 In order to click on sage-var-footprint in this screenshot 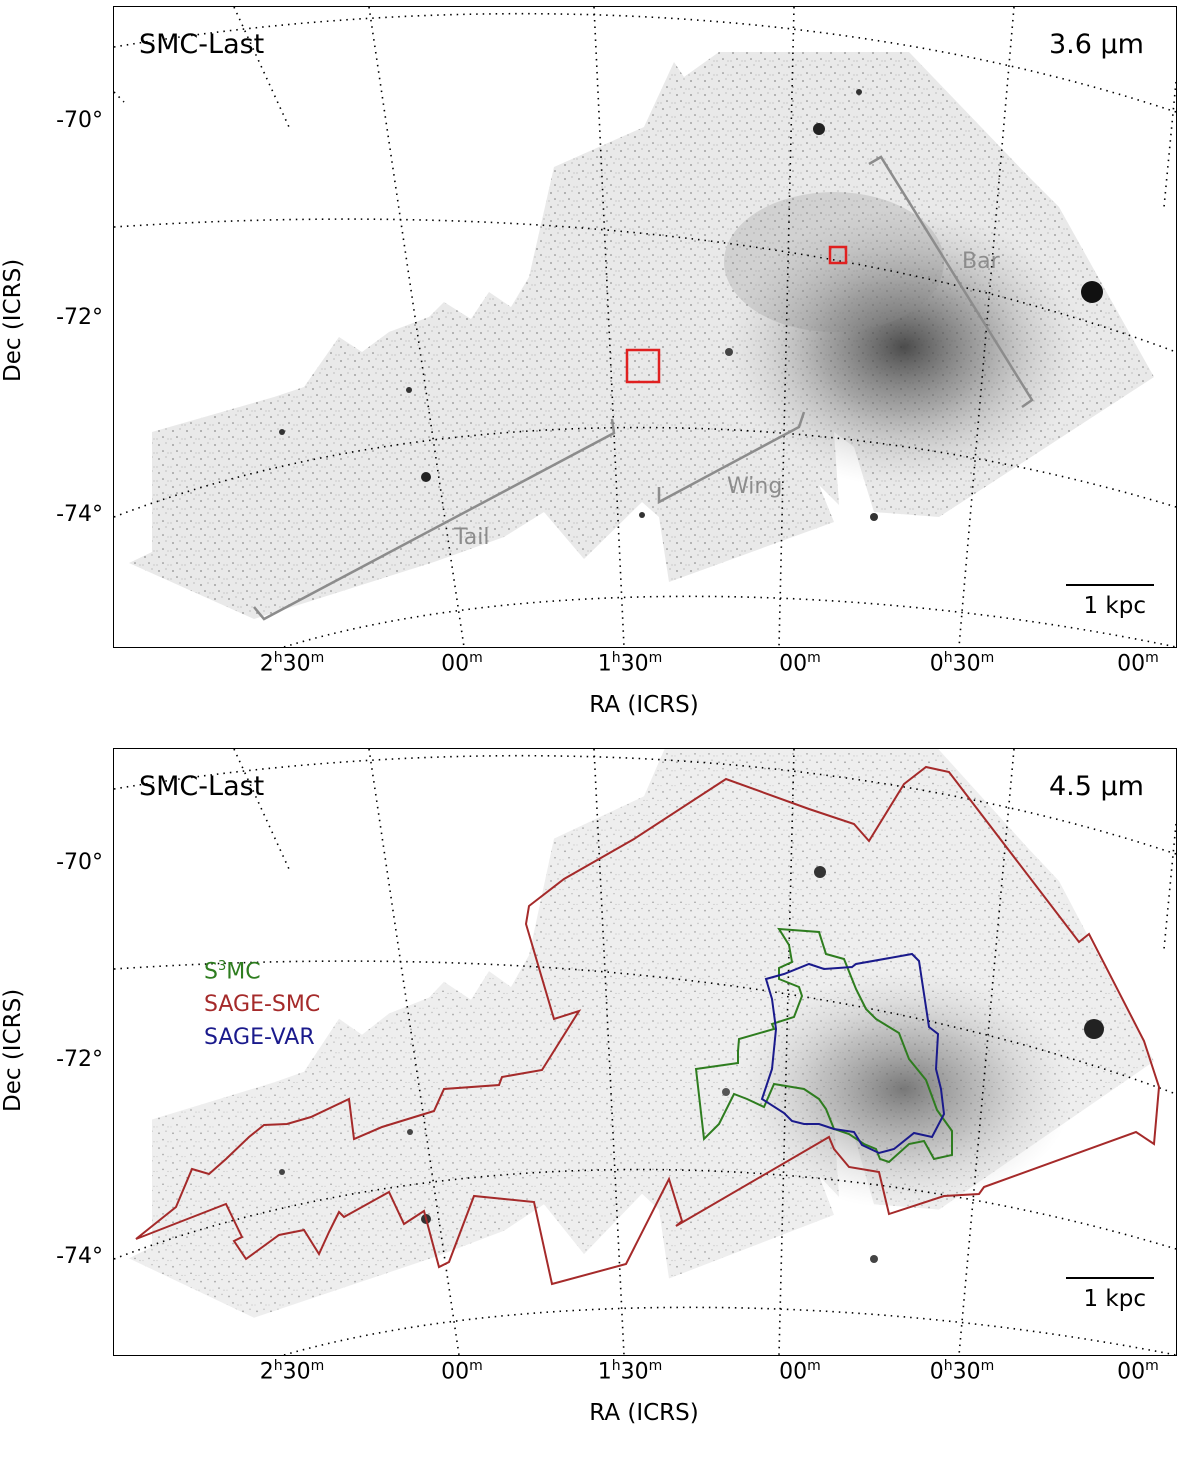, I will do `click(853, 1053)`.